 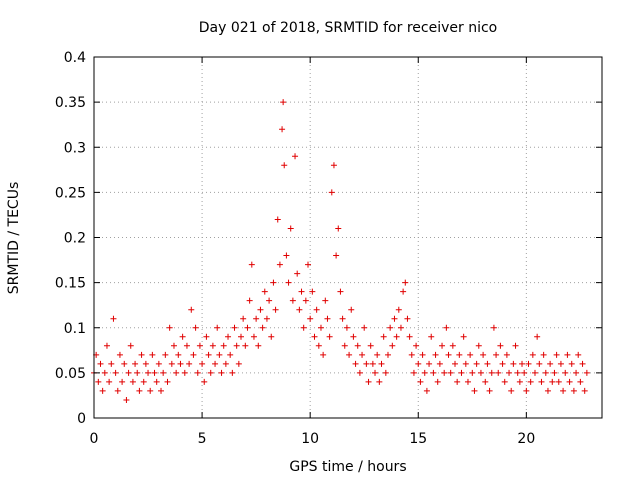 What do you see at coordinates (75, 58) in the screenshot?
I see `y-tick-label: 0.4` at bounding box center [75, 58].